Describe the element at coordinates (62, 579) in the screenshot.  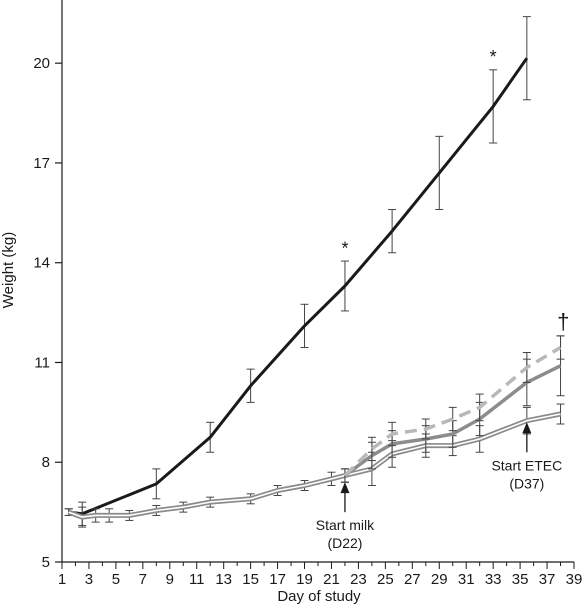
I see `x-tick-label: 1` at that location.